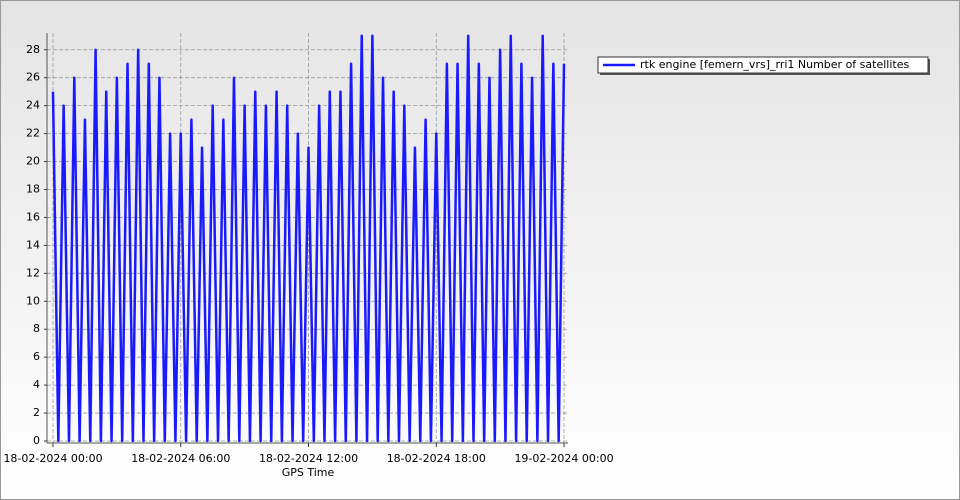 This screenshot has height=500, width=960. Describe the element at coordinates (52, 458) in the screenshot. I see `x-tick-label: 18-02-2024 00:00` at that location.